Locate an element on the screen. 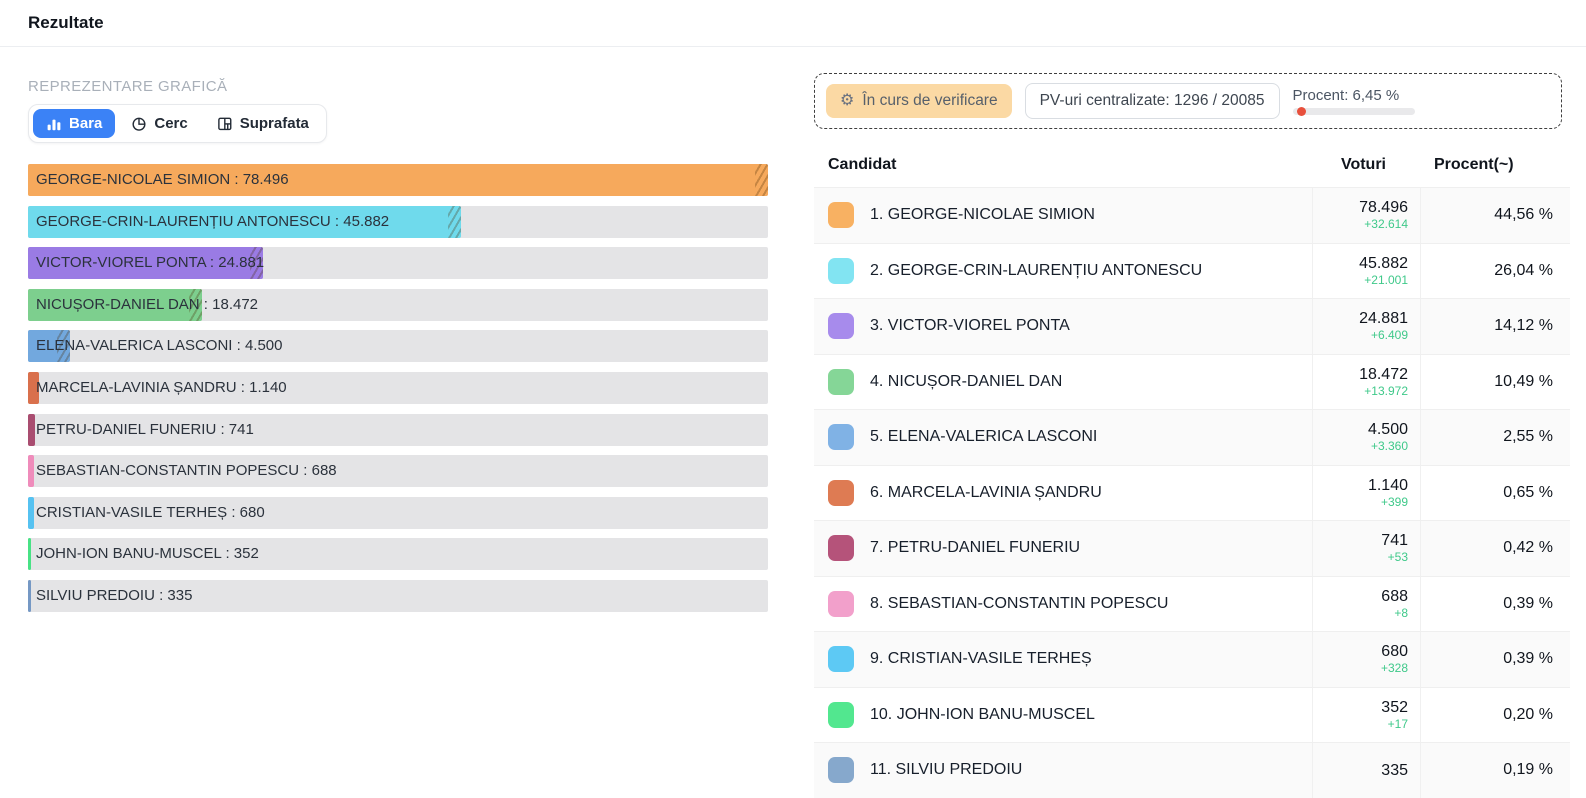 Image resolution: width=1586 pixels, height=798 pixels. bar-row: ELENA-VALERICA LASCONI : 4.500 is located at coordinates (398, 346).